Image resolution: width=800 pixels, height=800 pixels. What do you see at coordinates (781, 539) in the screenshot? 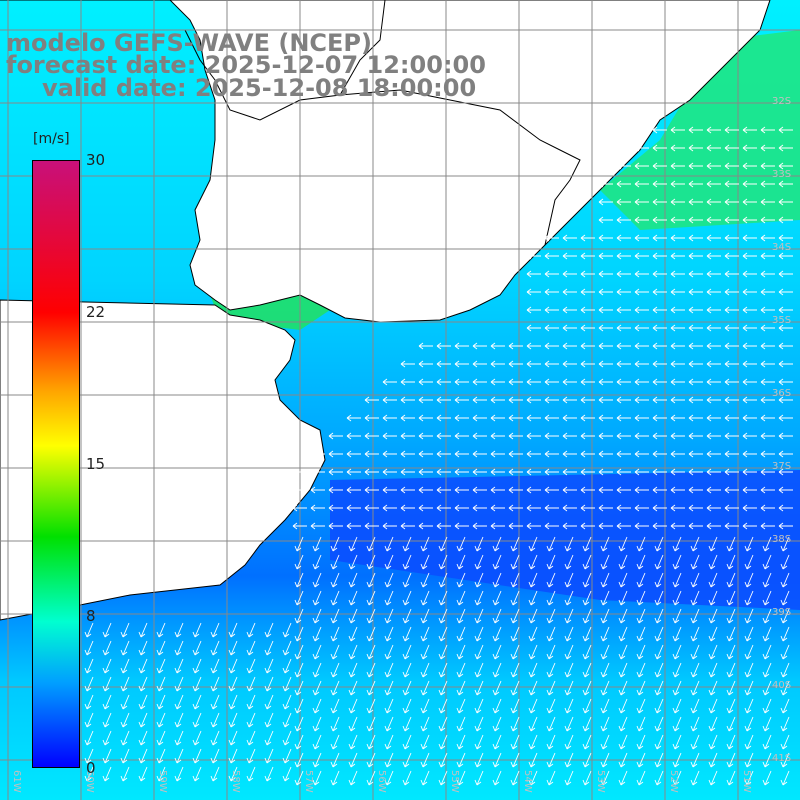
I see `latitude-label: 38S` at bounding box center [781, 539].